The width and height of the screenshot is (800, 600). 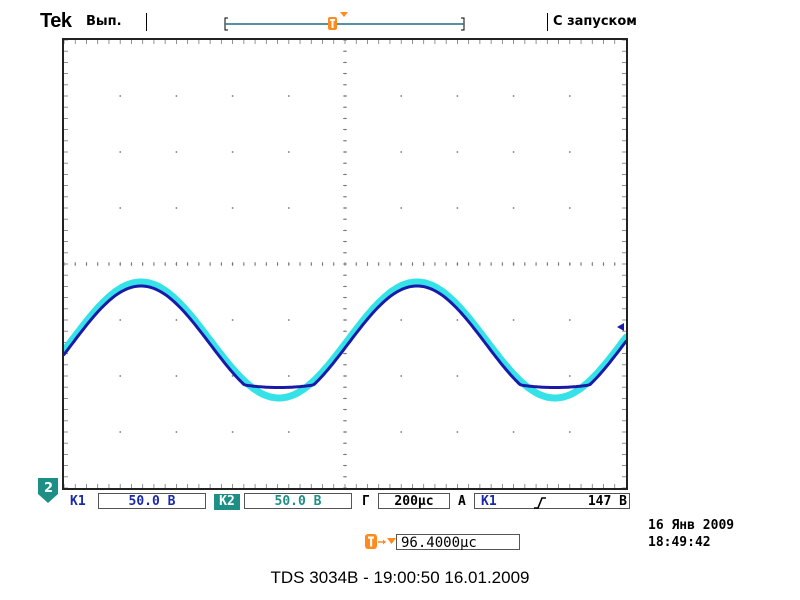 What do you see at coordinates (414, 501) in the screenshot?
I see `timebase-value: 200µс` at bounding box center [414, 501].